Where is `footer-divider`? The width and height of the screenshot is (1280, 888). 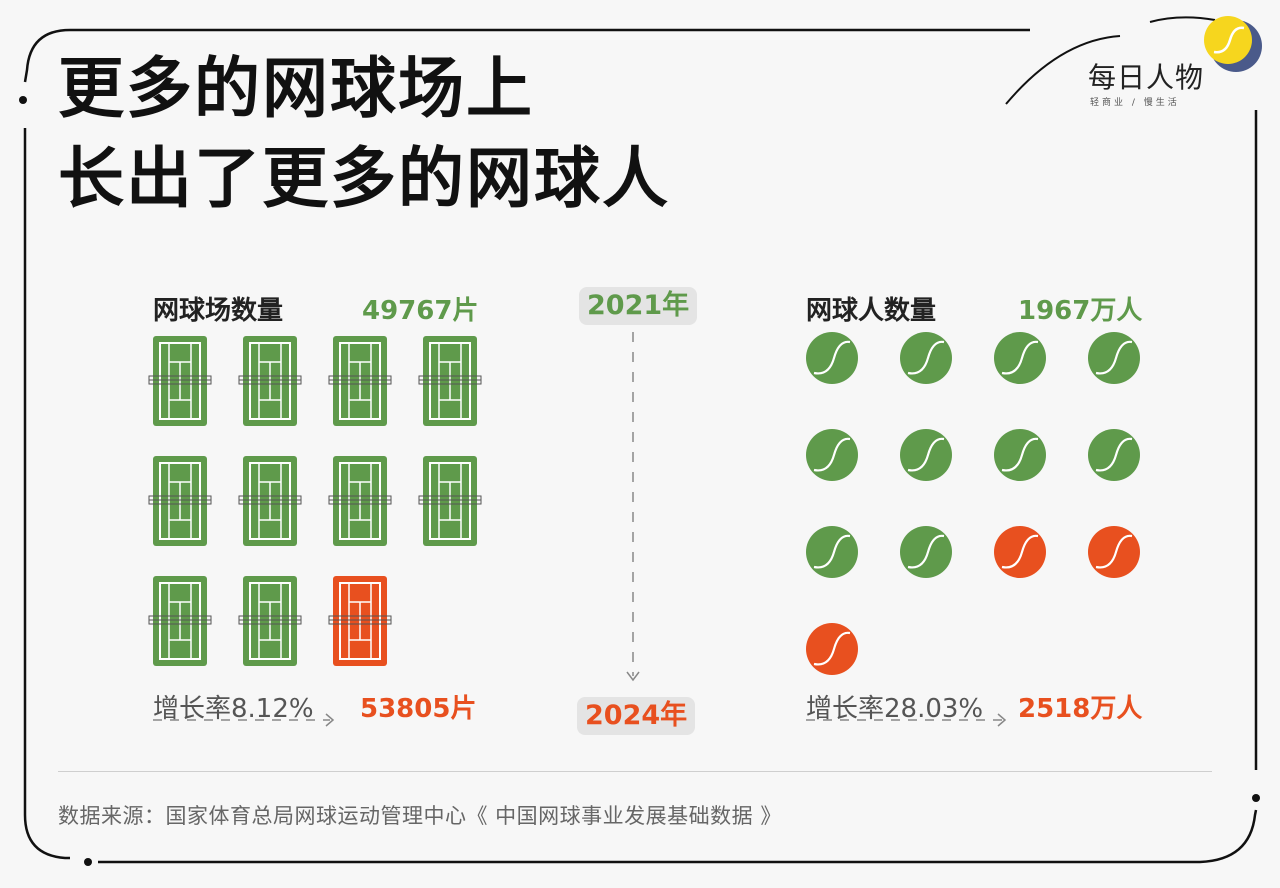 footer-divider is located at coordinates (635, 771).